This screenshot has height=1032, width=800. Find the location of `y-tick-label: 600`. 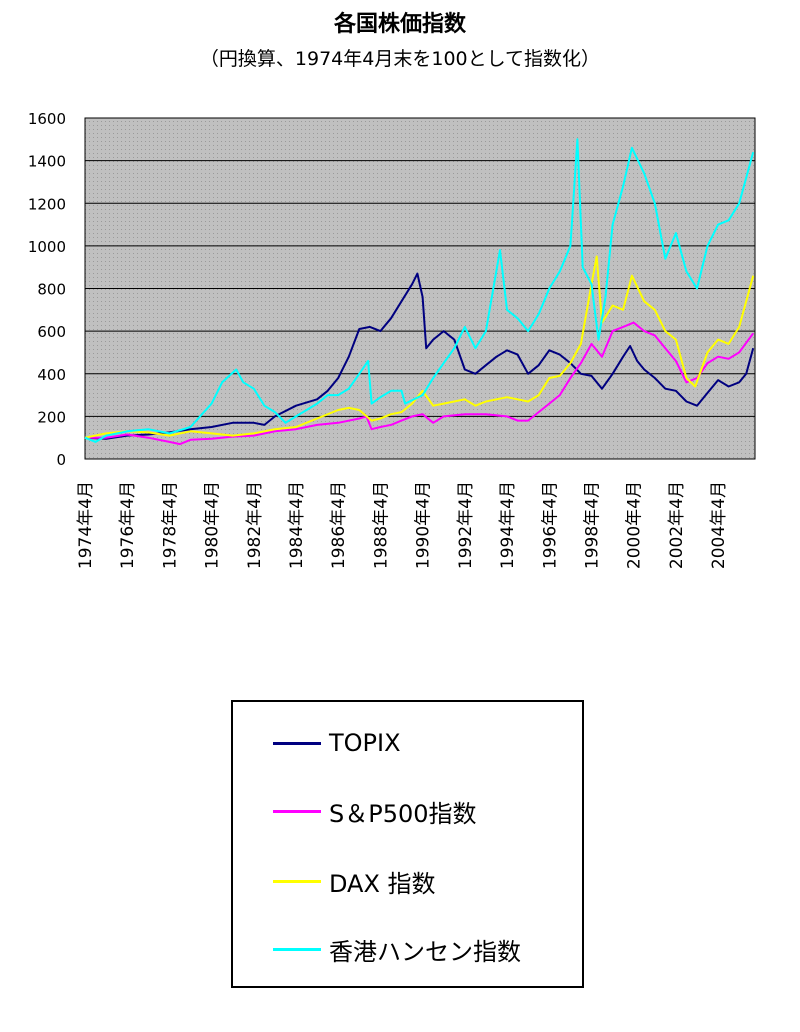

y-tick-label: 600 is located at coordinates (51, 332).